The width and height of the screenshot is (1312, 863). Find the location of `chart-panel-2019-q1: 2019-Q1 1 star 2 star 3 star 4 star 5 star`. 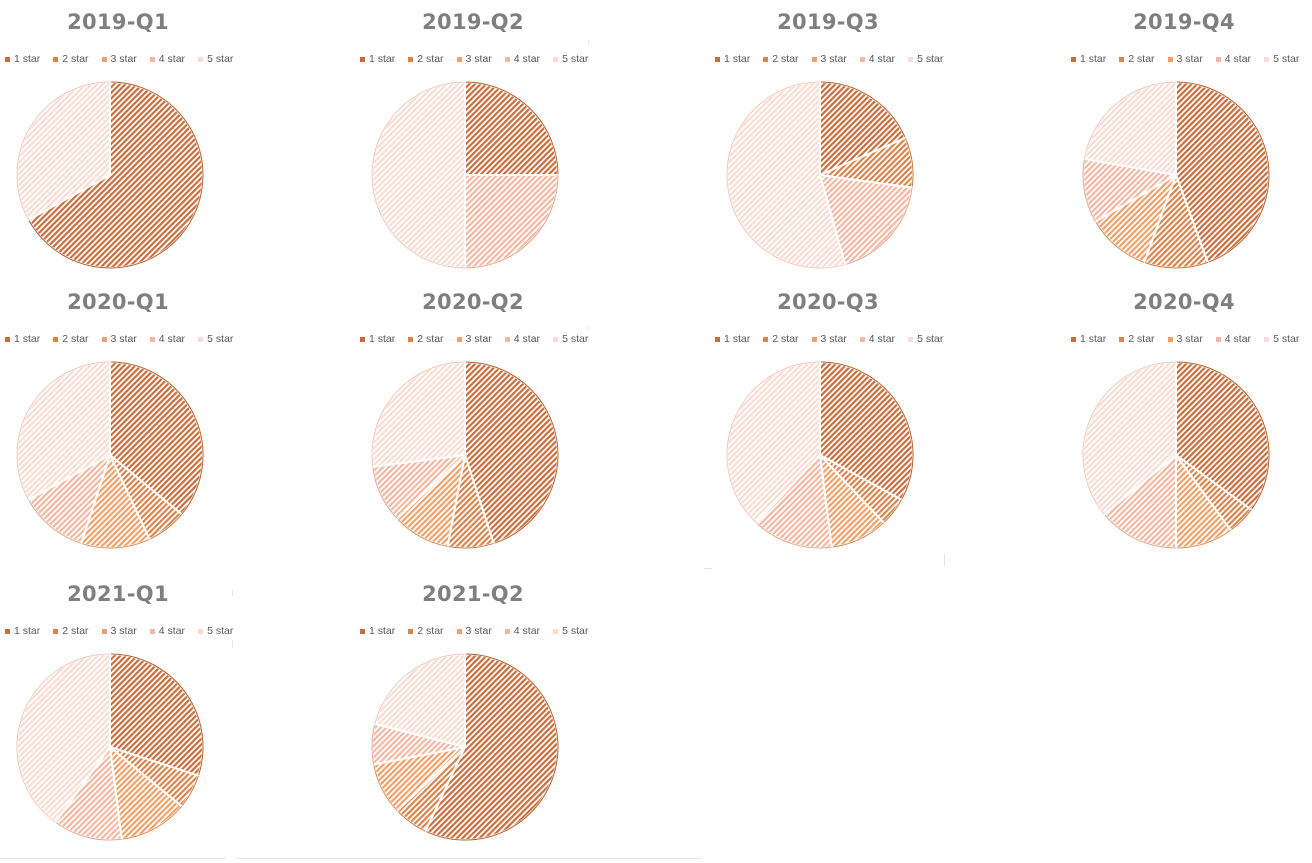

chart-panel-2019-q1: 2019-Q1 1 star 2 star 3 star 4 star 5 star is located at coordinates (118, 143).